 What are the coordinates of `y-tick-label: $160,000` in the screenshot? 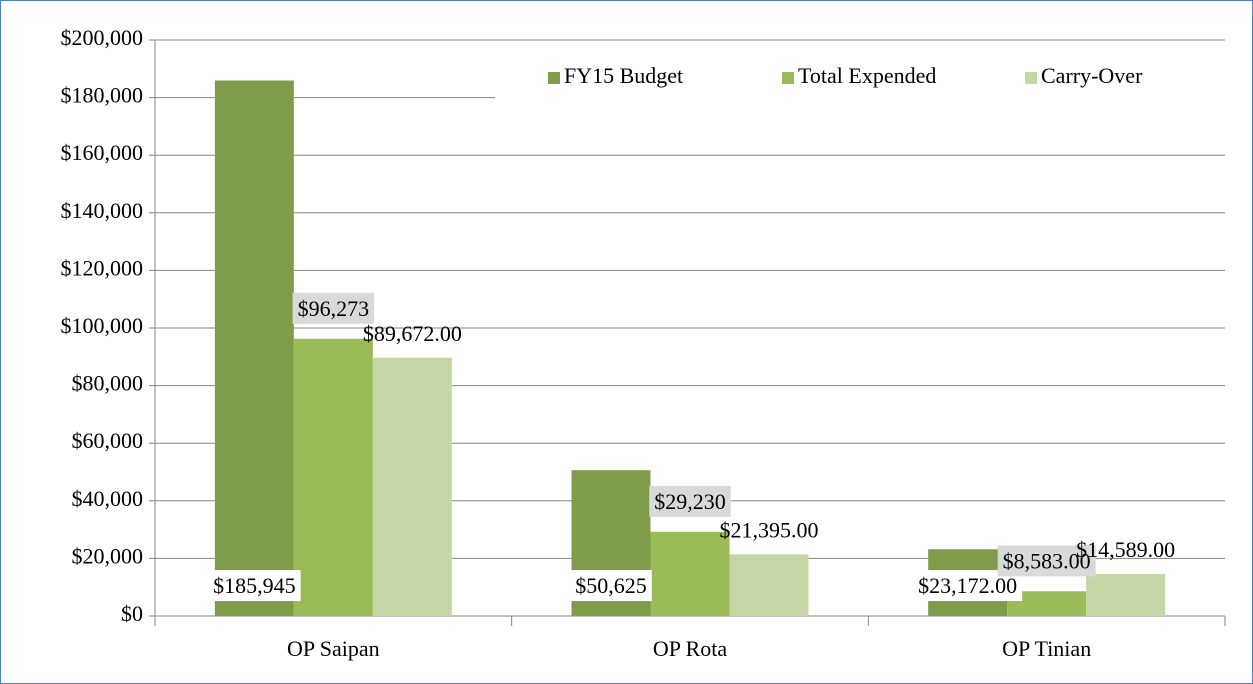 It's located at (102, 152).